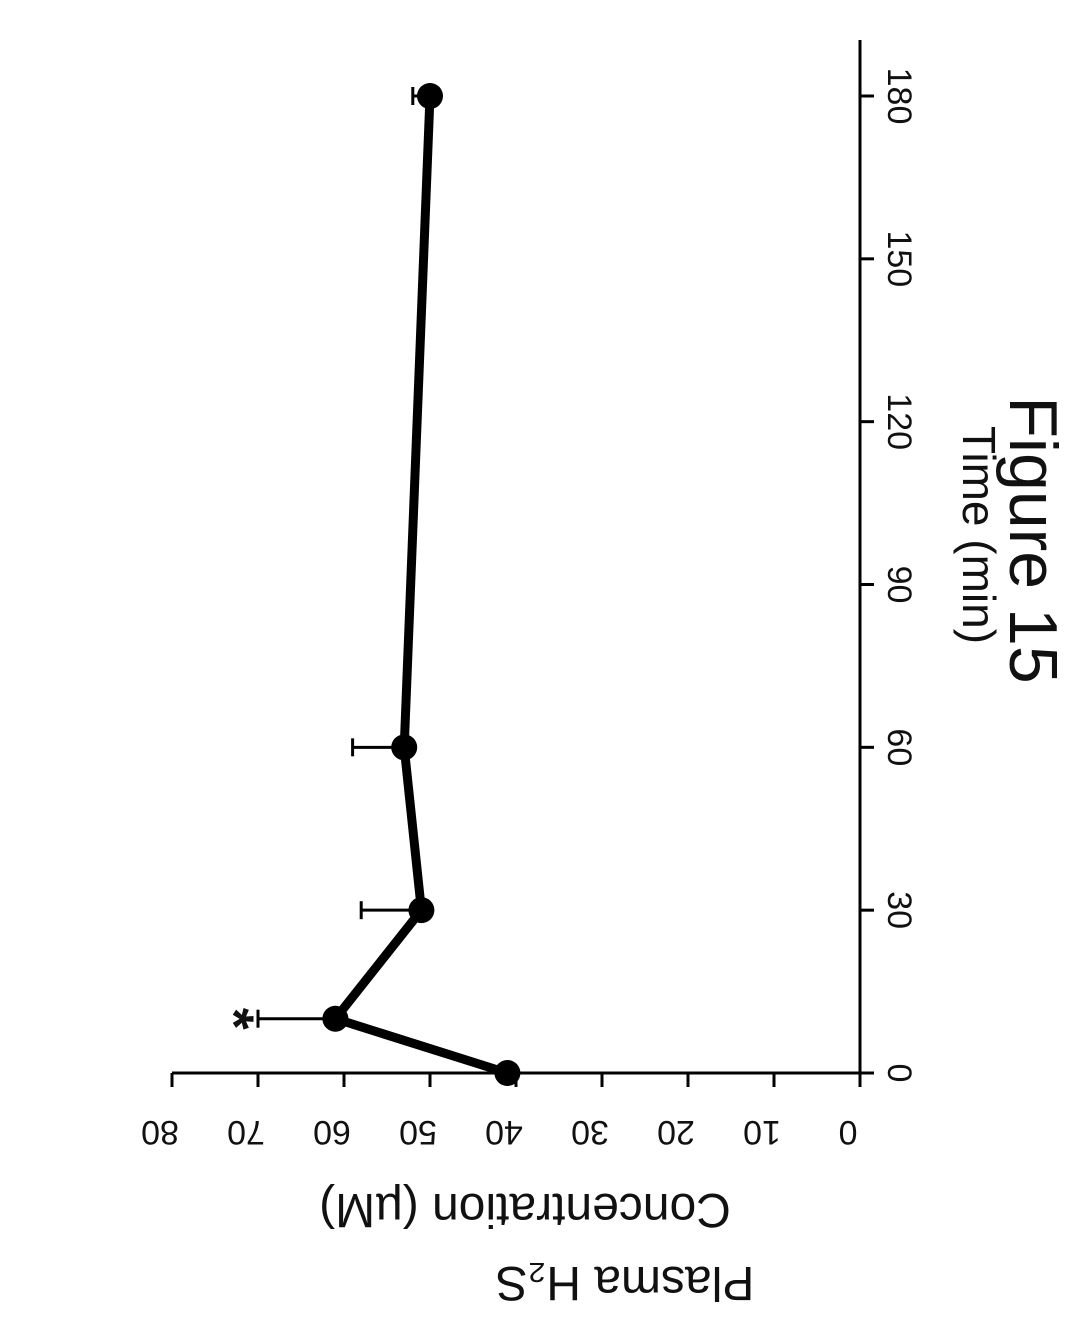 The width and height of the screenshot is (1067, 1344). I want to click on y-tick-label: 10, so click(762, 1132).